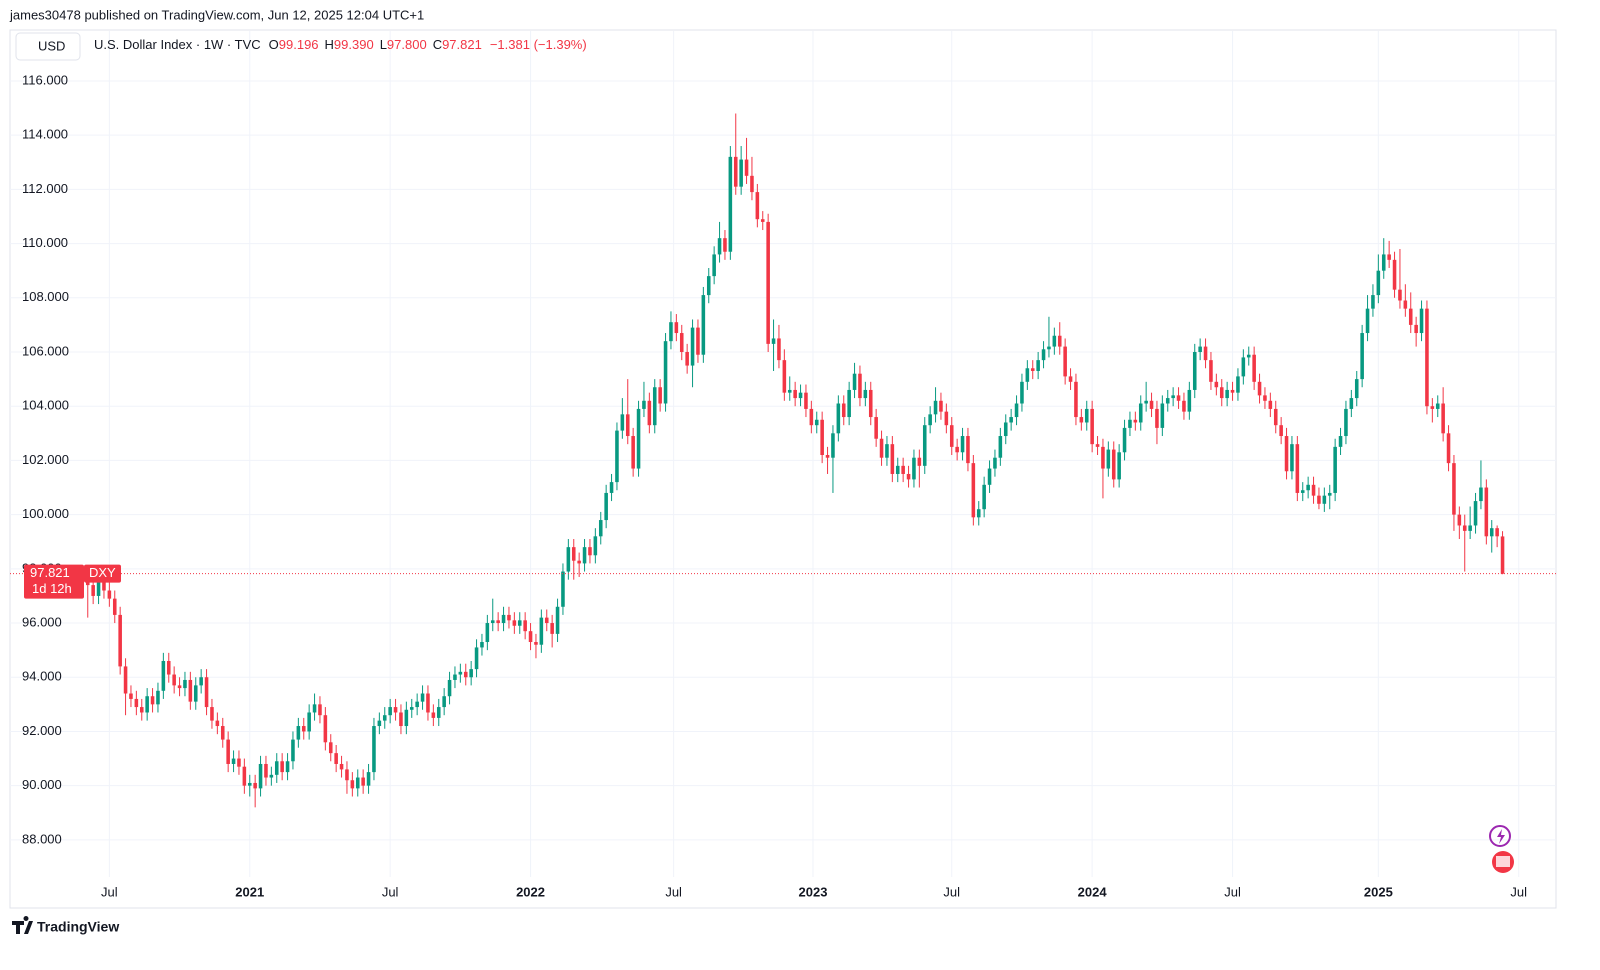  I want to click on y-tick-label: 114.000, so click(45, 134).